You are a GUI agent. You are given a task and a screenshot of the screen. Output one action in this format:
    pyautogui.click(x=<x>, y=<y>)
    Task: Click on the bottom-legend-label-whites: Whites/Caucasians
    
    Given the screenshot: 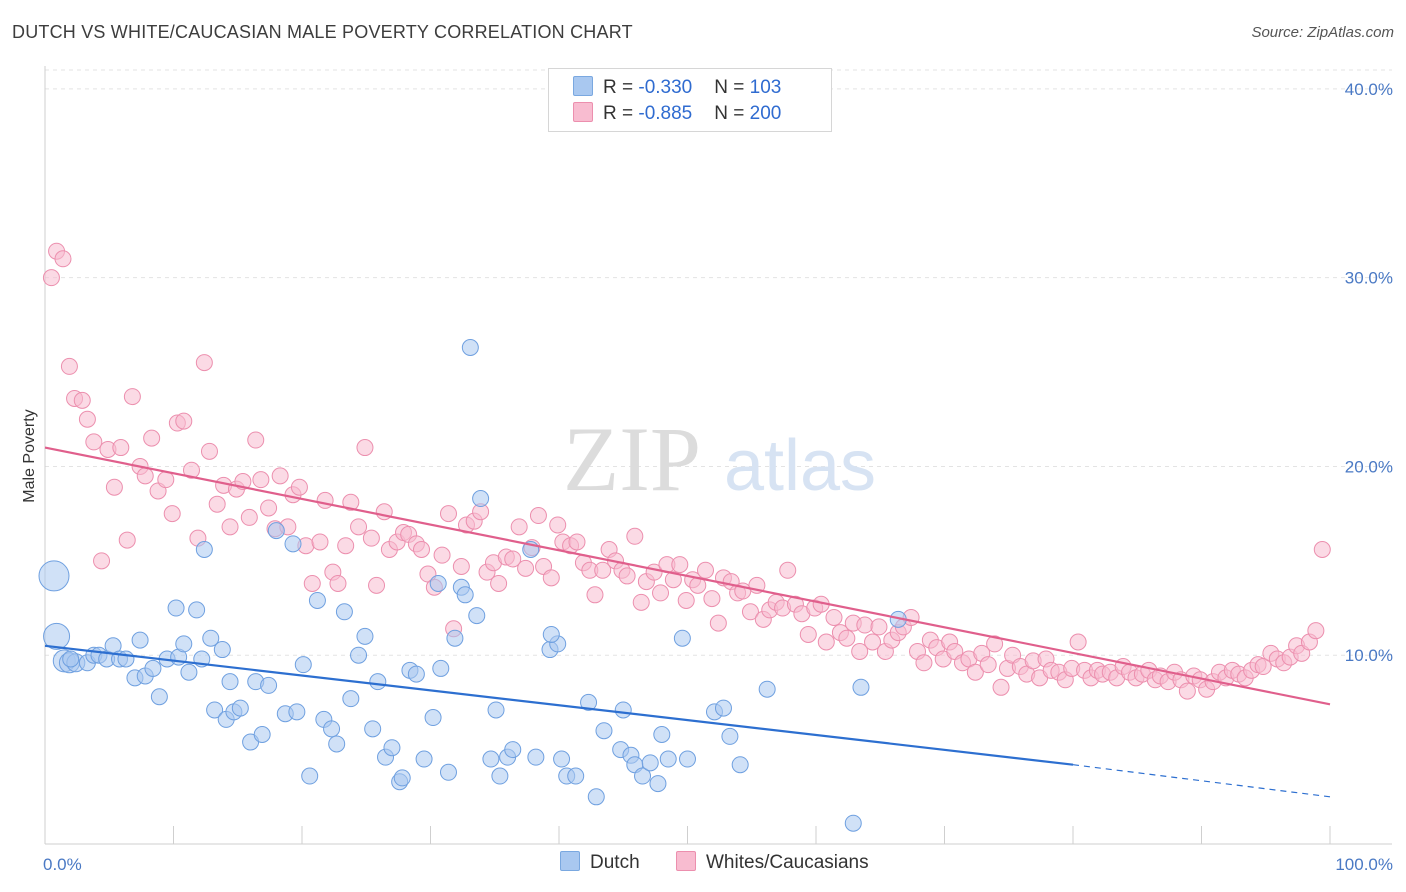 What is the action you would take?
    pyautogui.click(x=787, y=862)
    